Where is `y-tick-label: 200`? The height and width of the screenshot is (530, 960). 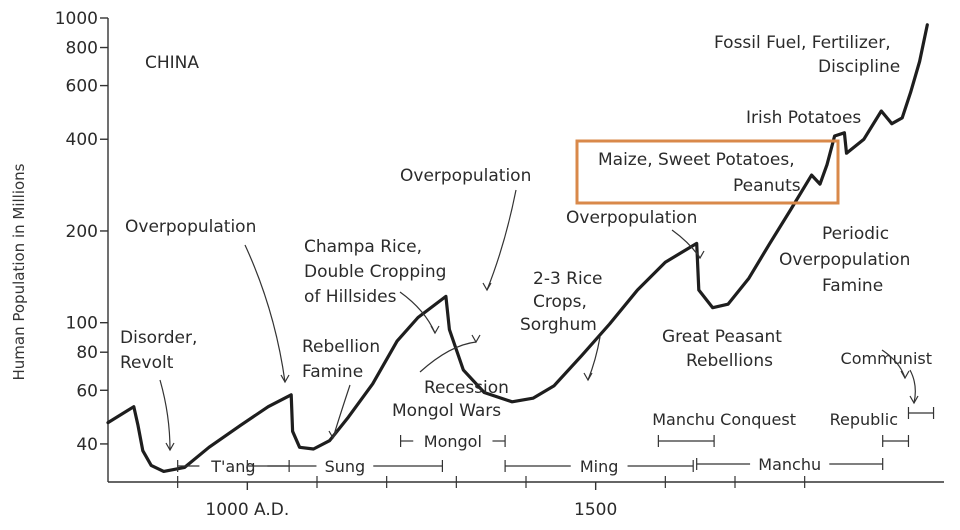 y-tick-label: 200 is located at coordinates (82, 232).